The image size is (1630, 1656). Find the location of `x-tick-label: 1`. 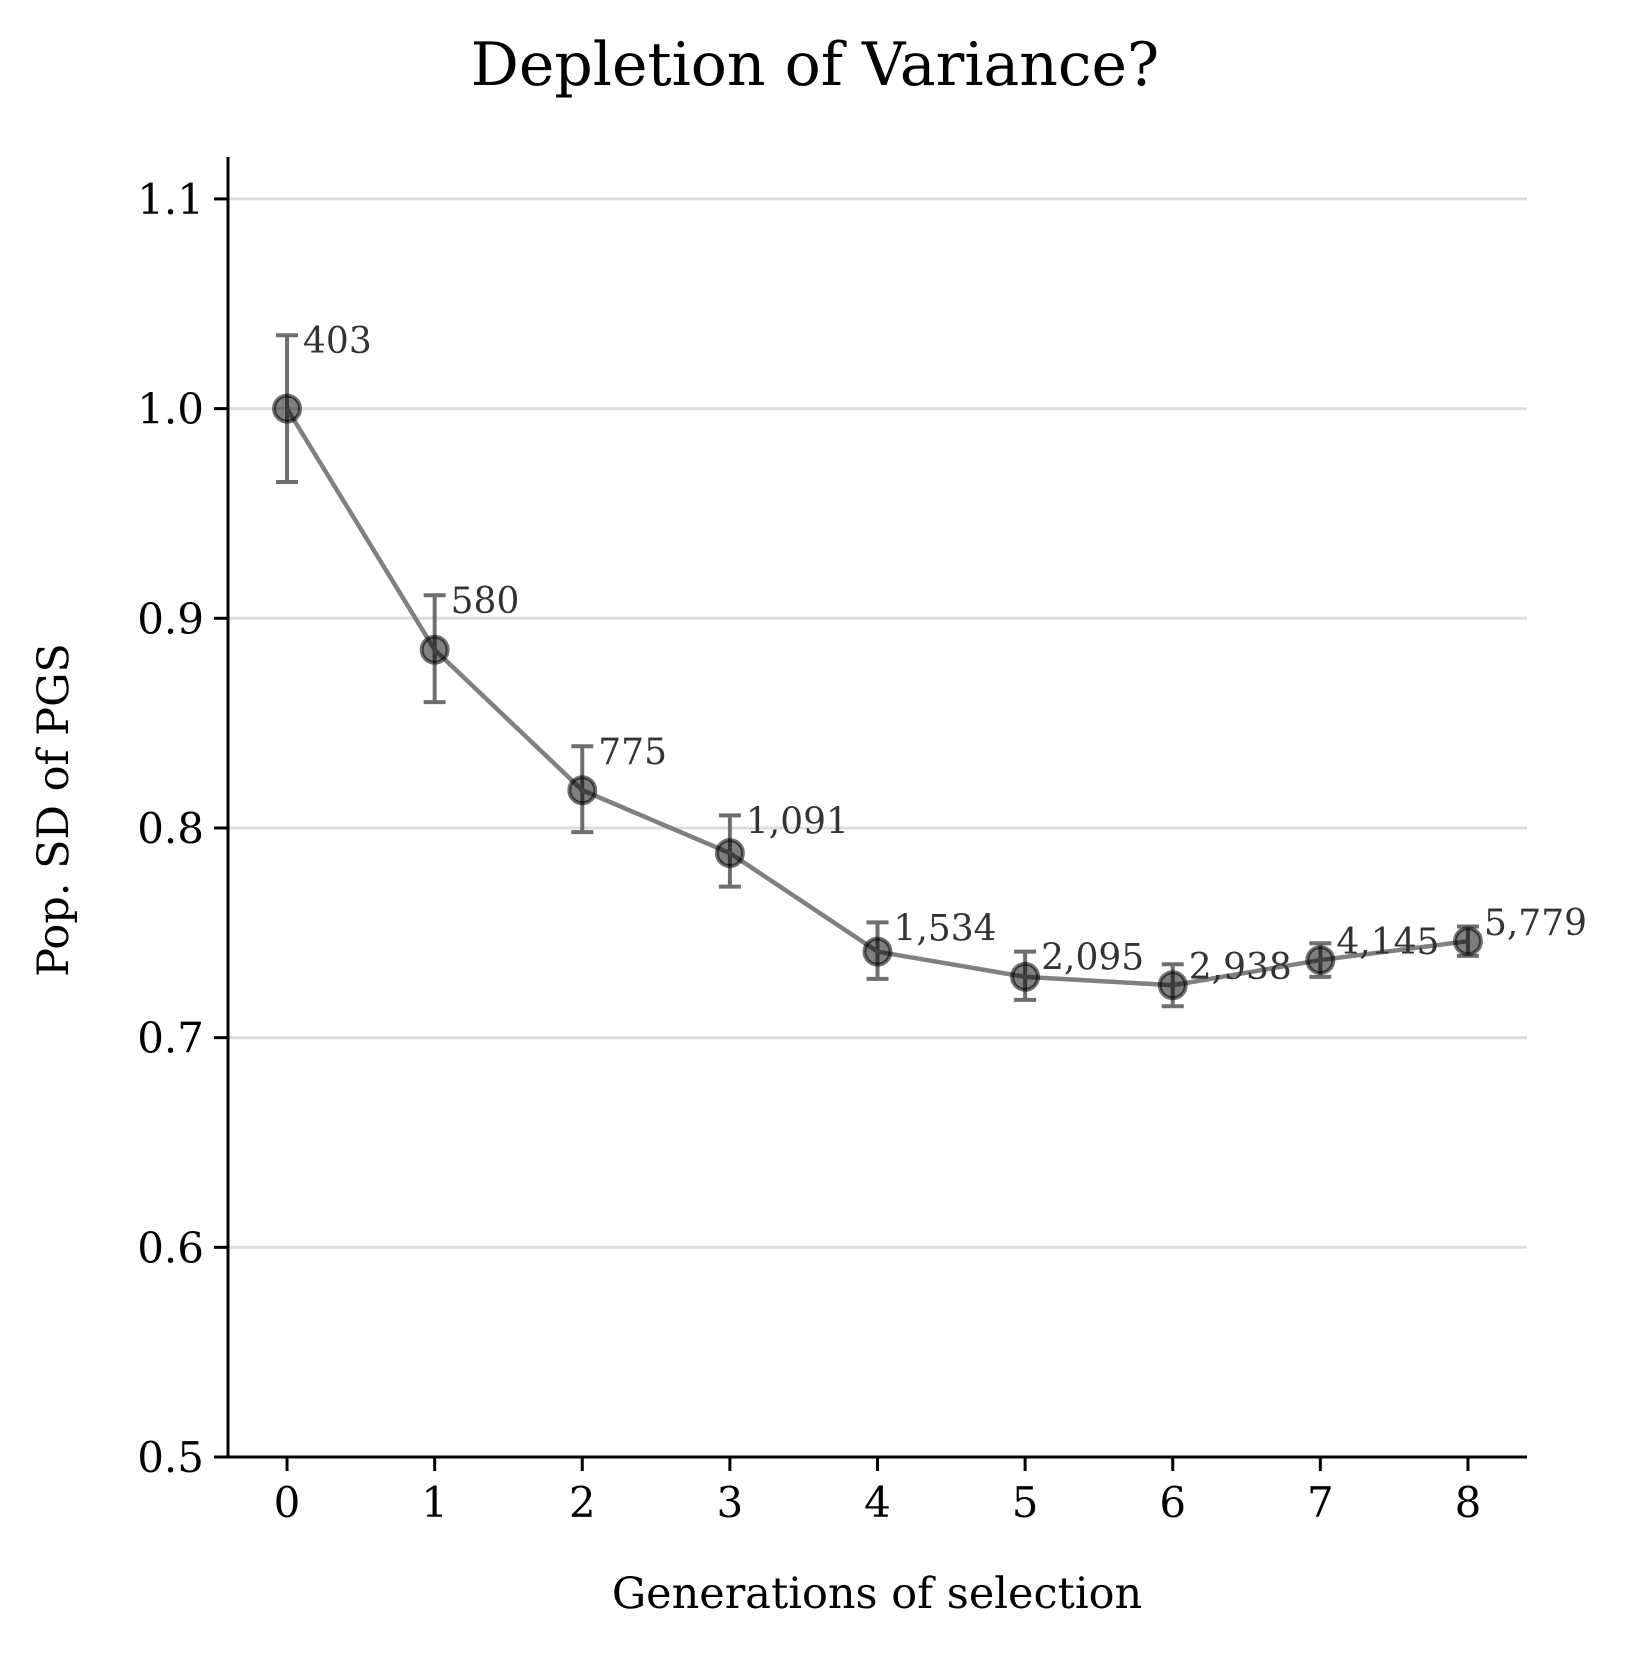

x-tick-label: 1 is located at coordinates (434, 1502).